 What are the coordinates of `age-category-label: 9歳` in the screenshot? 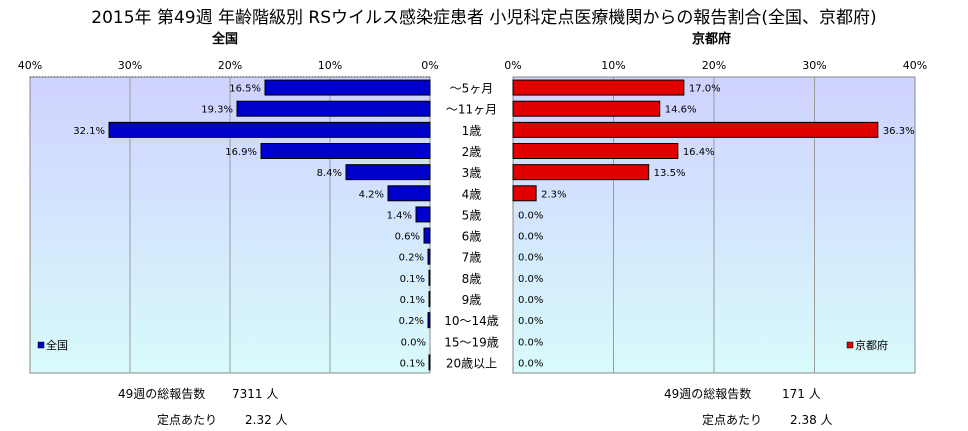 It's located at (472, 300).